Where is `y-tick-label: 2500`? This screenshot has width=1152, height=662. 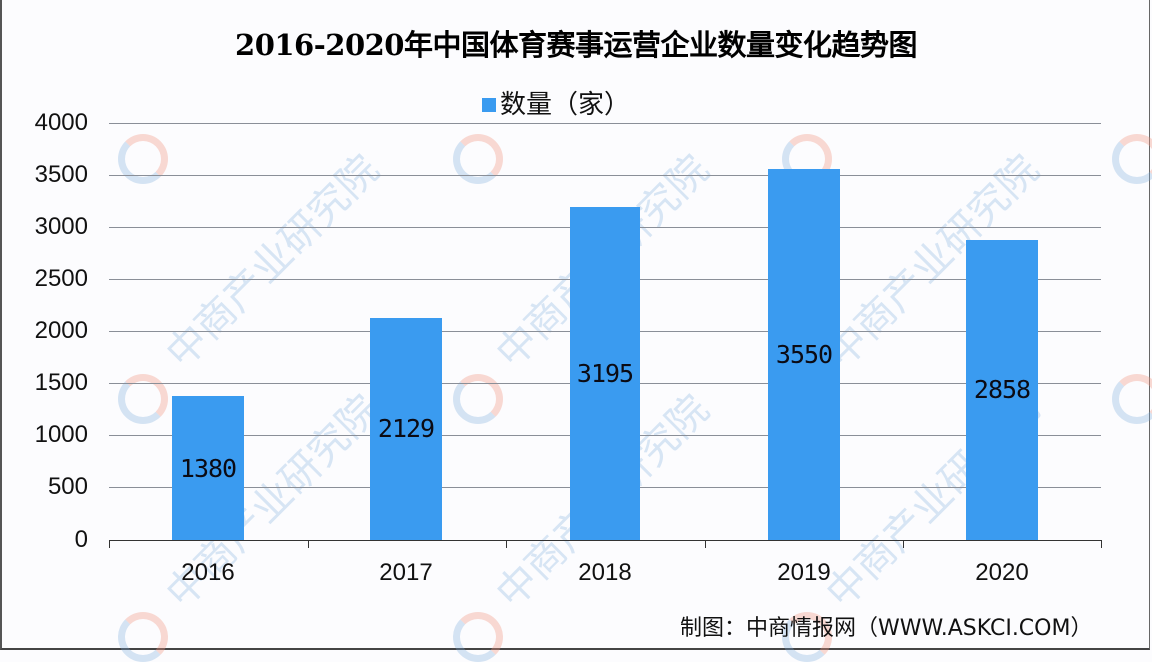
y-tick-label: 2500 is located at coordinates (61, 278).